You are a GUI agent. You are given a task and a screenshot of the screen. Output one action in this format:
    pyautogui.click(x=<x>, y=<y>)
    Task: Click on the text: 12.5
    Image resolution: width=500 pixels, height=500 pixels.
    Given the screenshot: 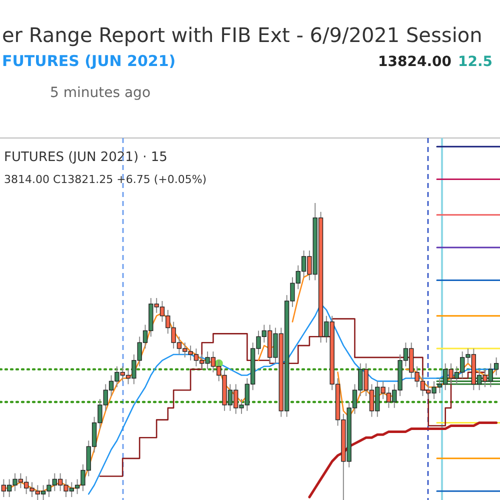 What is the action you would take?
    pyautogui.click(x=475, y=62)
    